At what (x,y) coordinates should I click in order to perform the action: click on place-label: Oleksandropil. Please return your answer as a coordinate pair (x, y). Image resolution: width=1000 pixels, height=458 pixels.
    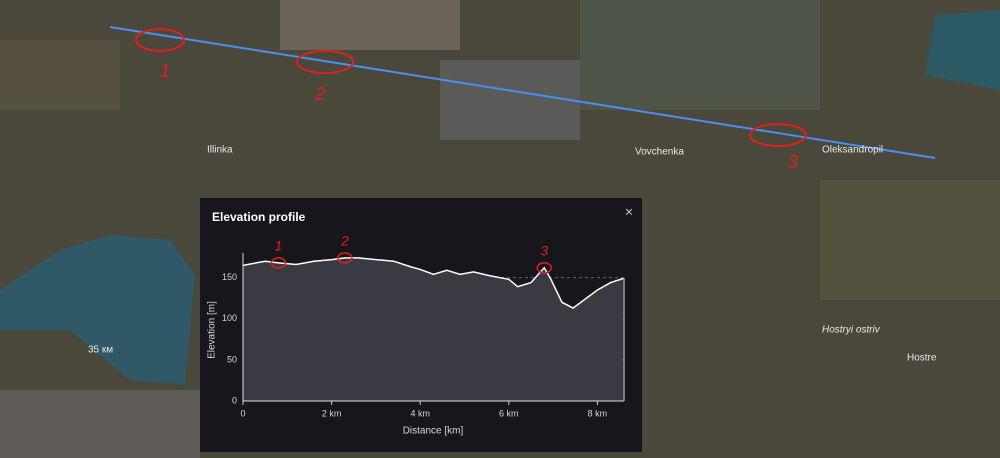
    Looking at the image, I should click on (852, 150).